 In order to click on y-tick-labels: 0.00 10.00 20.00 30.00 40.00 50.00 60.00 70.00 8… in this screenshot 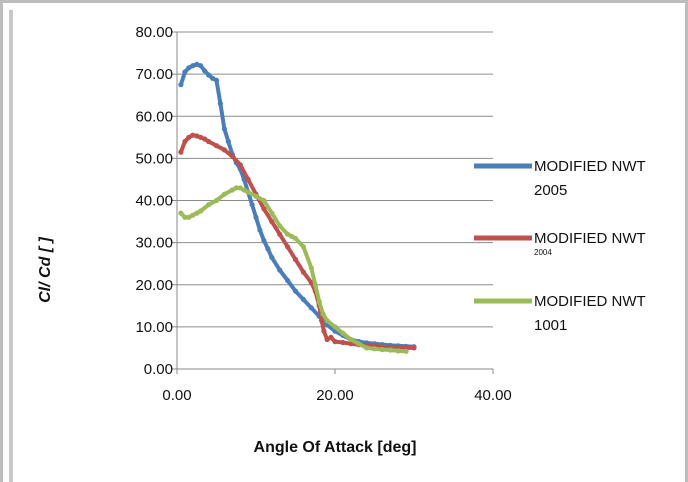, I will do `click(154, 201)`.